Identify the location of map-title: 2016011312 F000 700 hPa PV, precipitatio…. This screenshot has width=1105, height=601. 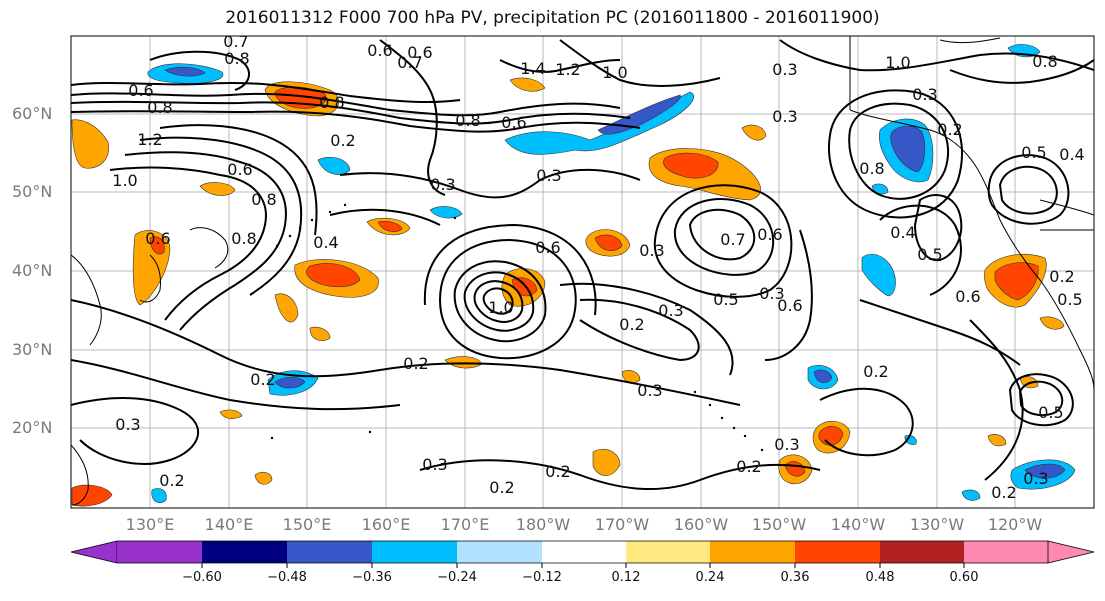
(552, 18).